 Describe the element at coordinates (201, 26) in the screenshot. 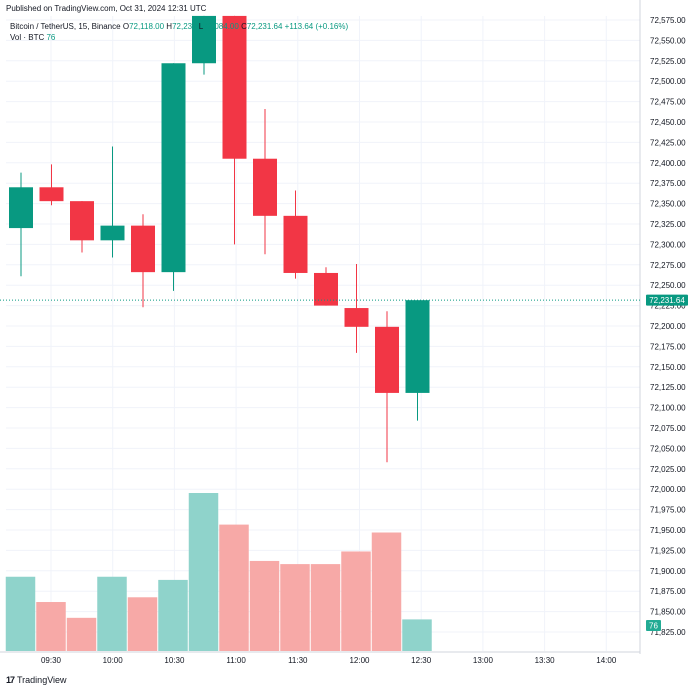

I see `legend-low-label: L` at that location.